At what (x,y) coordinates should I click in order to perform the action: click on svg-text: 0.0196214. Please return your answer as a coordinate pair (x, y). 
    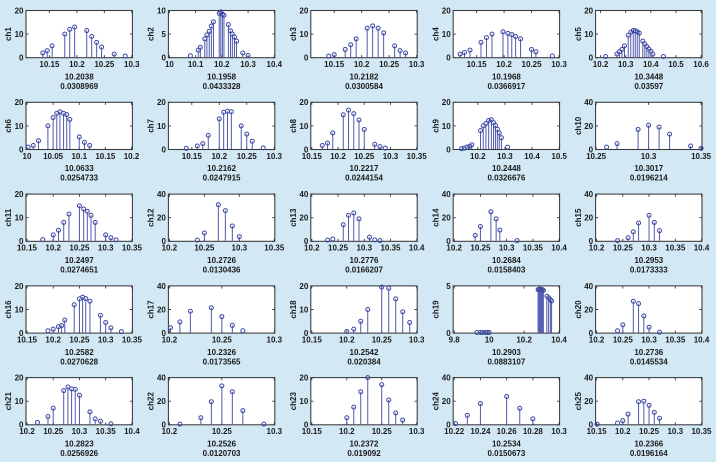
    Looking at the image, I should click on (649, 178).